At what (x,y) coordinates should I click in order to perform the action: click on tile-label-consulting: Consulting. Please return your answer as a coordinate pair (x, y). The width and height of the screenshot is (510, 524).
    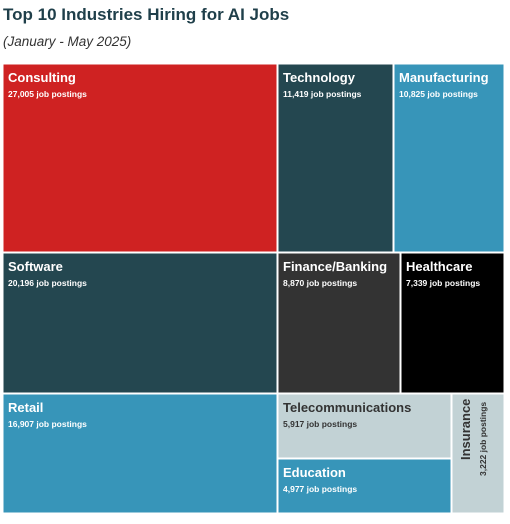
    Looking at the image, I should click on (42, 77).